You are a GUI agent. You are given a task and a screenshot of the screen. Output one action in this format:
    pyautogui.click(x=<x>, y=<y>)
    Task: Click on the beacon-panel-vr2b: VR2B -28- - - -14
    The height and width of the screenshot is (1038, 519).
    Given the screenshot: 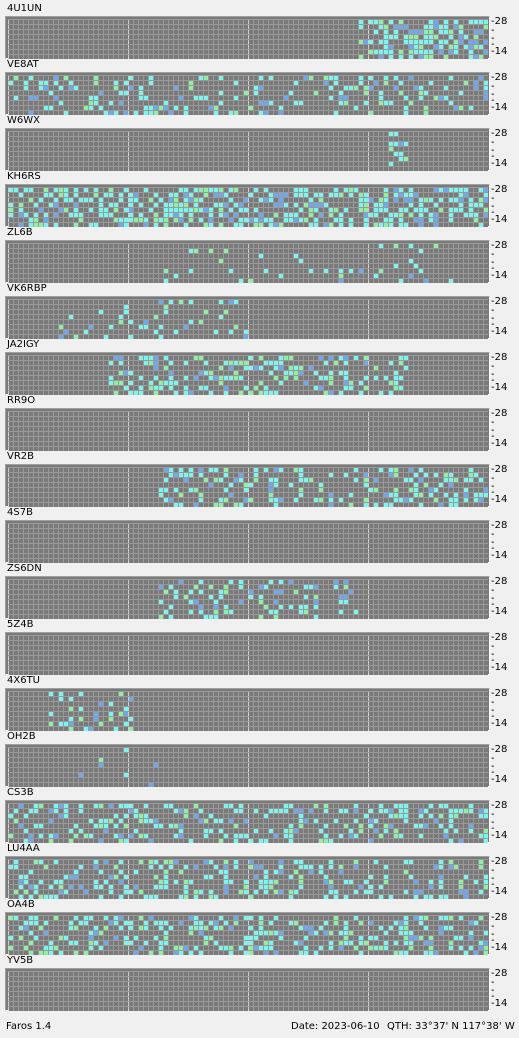 What is the action you would take?
    pyautogui.click(x=260, y=479)
    